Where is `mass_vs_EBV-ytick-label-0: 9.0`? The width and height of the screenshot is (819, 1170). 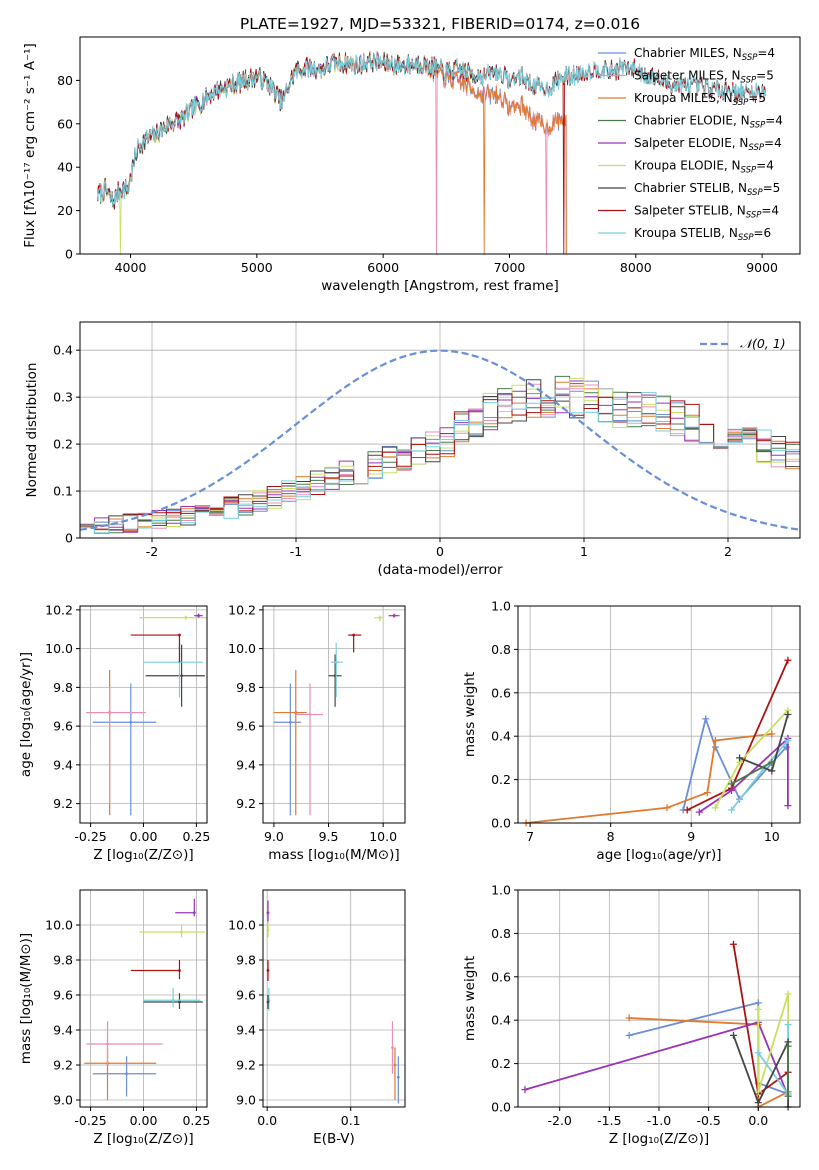
mass_vs_EBV-ytick-label-0: 9.0 is located at coordinates (246, 1100).